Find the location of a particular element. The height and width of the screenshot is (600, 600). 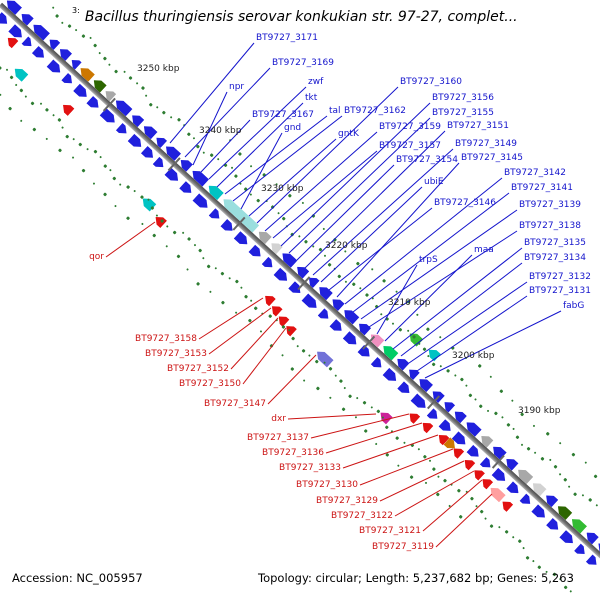

gene-label-forward: BT9727_3162 is located at coordinates (375, 111).